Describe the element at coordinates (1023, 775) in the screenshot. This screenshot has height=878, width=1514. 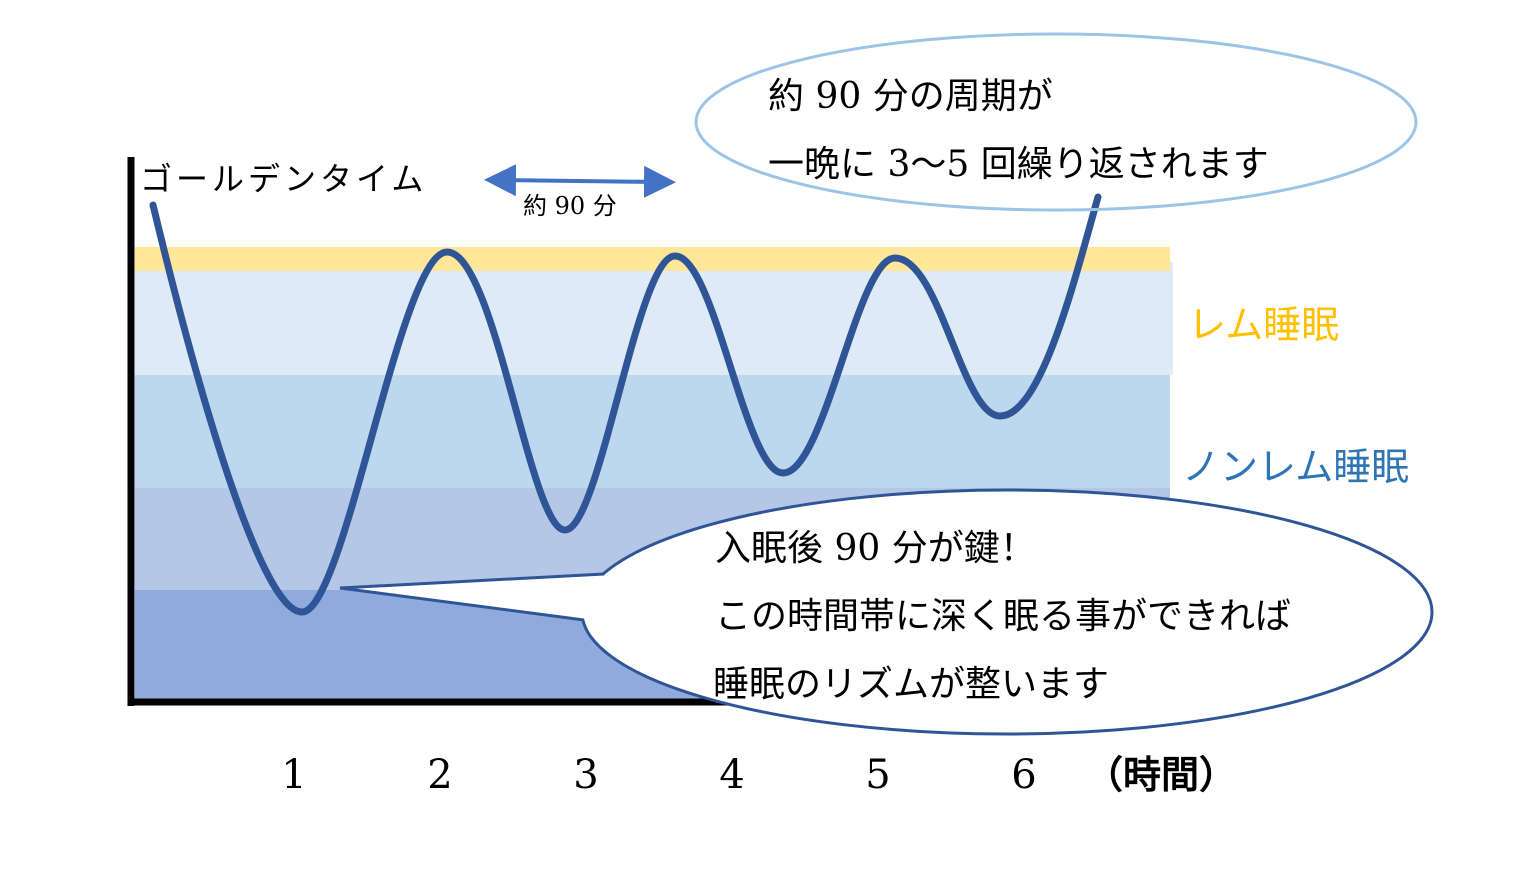
I see `x-tick-6: 6` at that location.